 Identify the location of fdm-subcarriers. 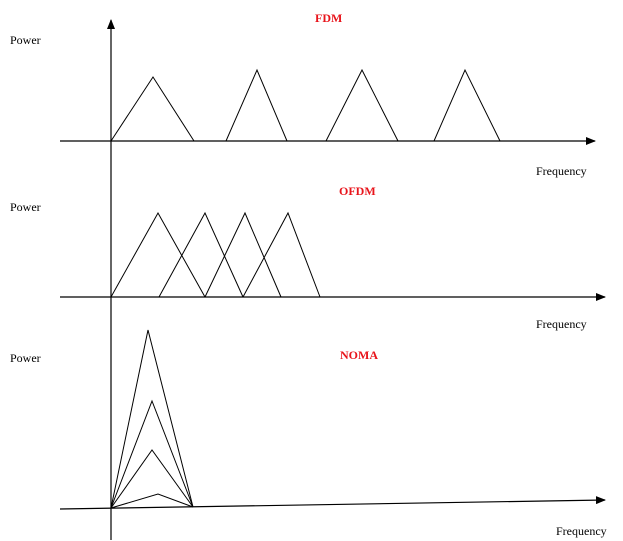
(305, 105).